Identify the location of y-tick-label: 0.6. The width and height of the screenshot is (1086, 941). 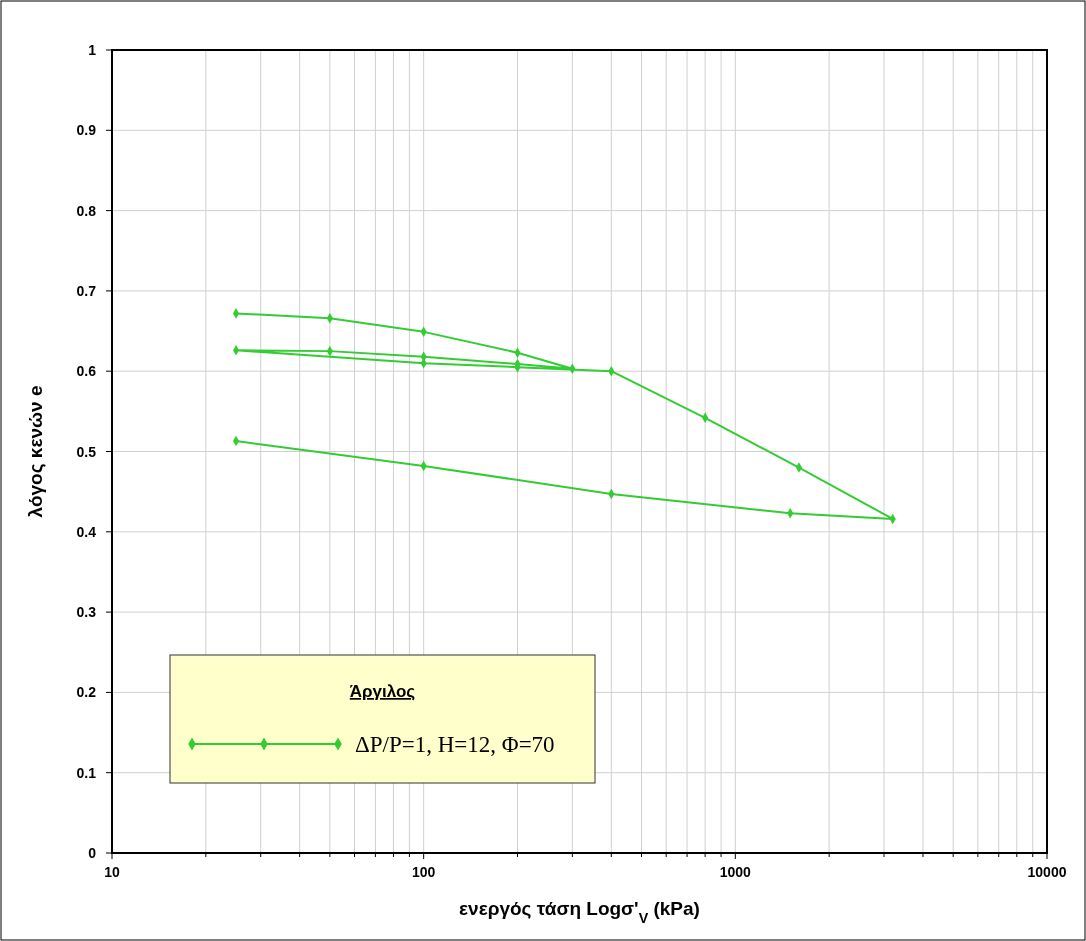
(86, 371).